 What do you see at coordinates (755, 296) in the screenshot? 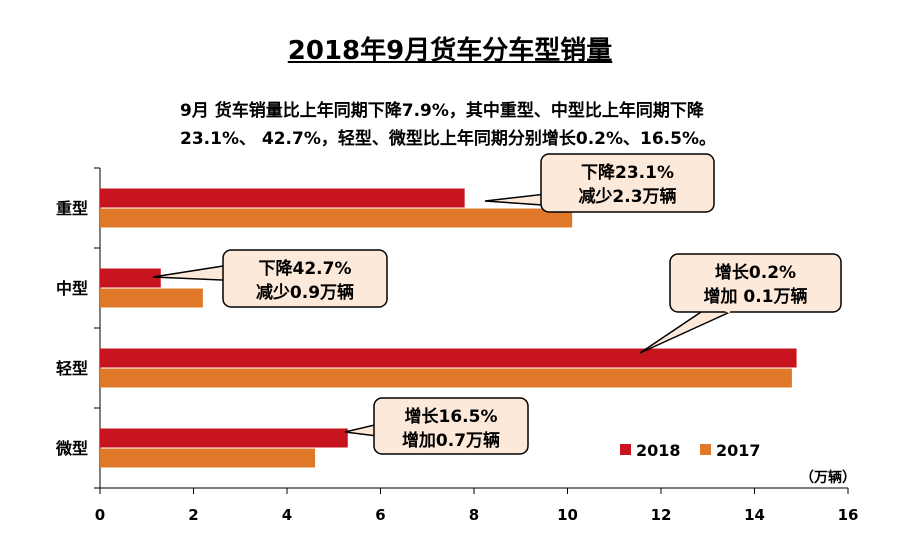
I see `callout-text: 增加 0.1万辆` at bounding box center [755, 296].